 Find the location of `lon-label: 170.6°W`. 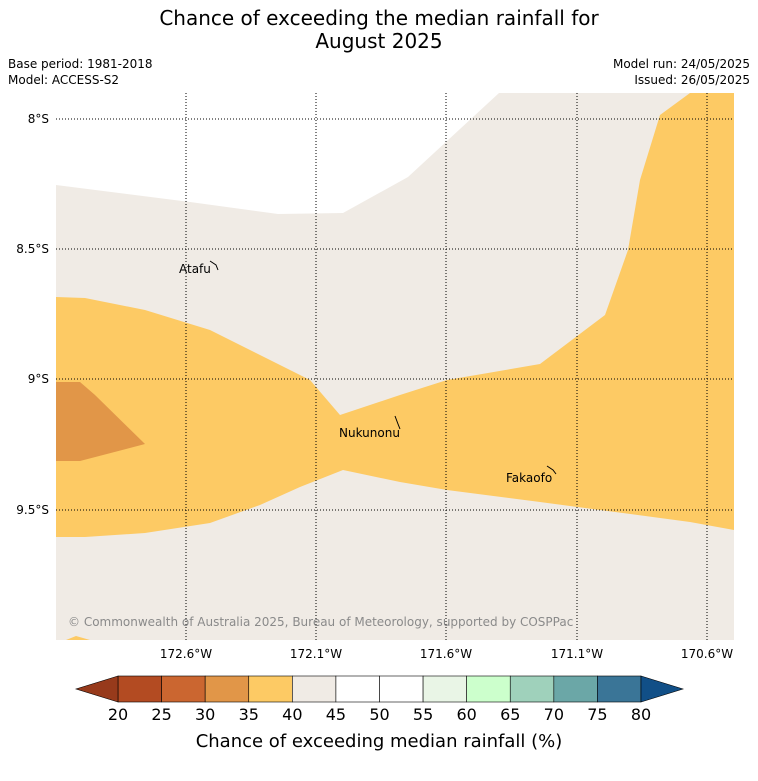

lon-label: 170.6°W is located at coordinates (707, 654).